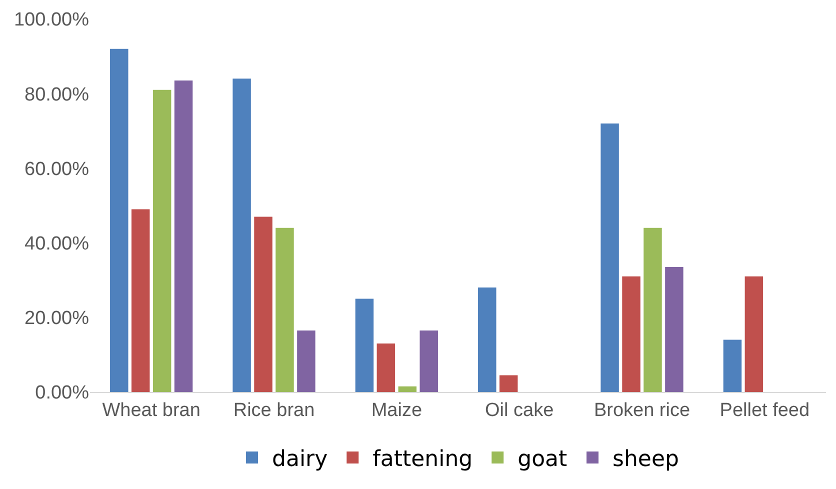  I want to click on x-tick-label: Pellet feed, so click(765, 410).